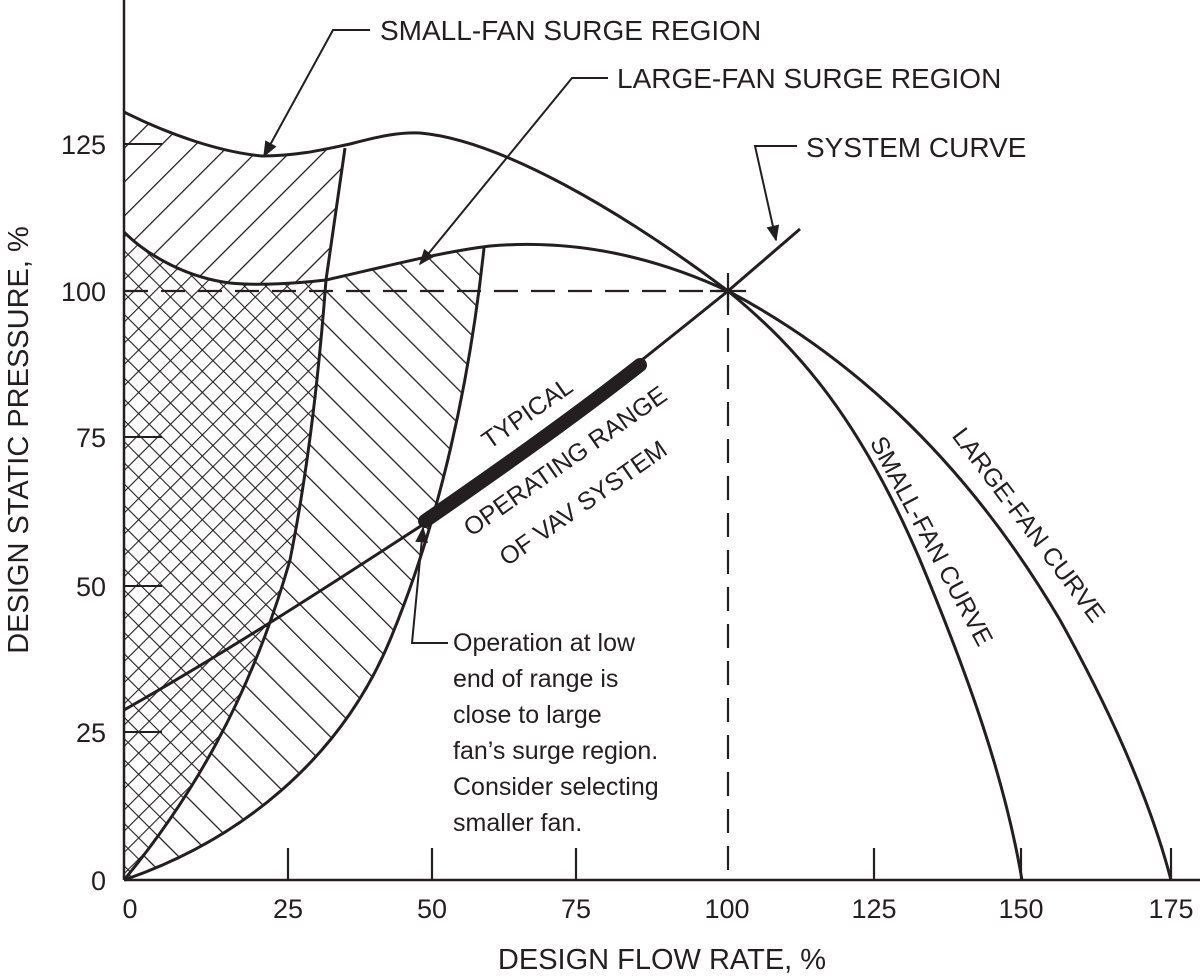 The image size is (1200, 979). Describe the element at coordinates (916, 147) in the screenshot. I see `system-curve-label: SYSTEM CURVE` at that location.